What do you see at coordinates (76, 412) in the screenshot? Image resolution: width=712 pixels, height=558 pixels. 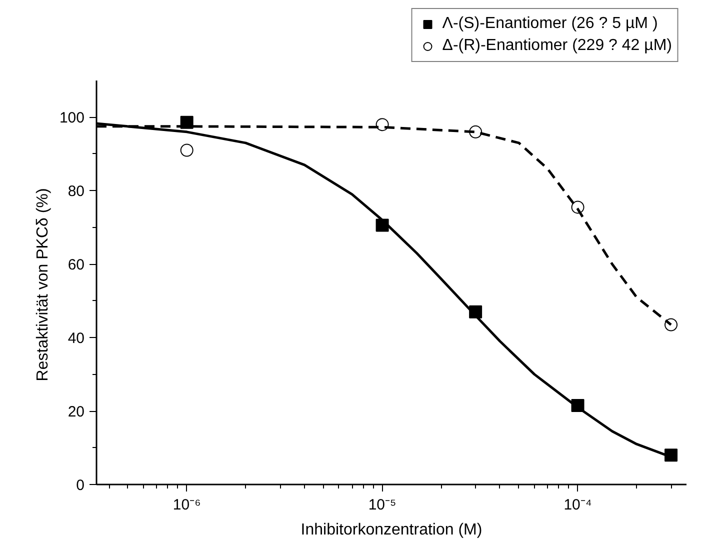 I see `y-tick-label: 20` at bounding box center [76, 412].